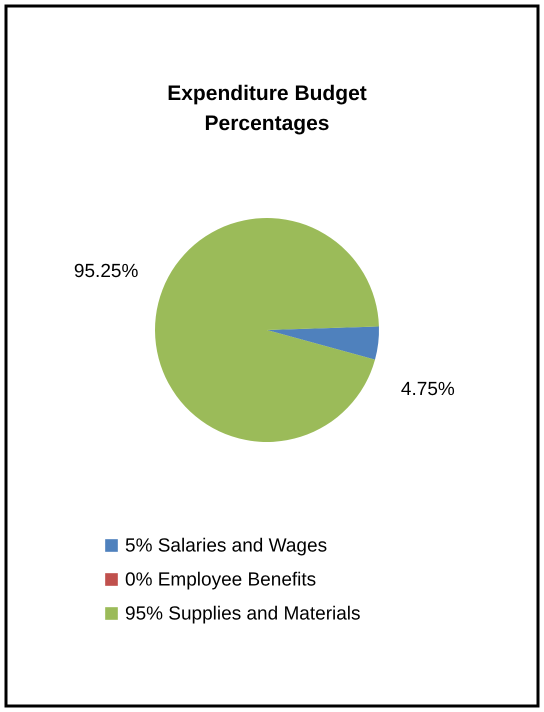 The height and width of the screenshot is (712, 544). Describe the element at coordinates (243, 614) in the screenshot. I see `legend-label: 95% Supplies and Materials` at that location.